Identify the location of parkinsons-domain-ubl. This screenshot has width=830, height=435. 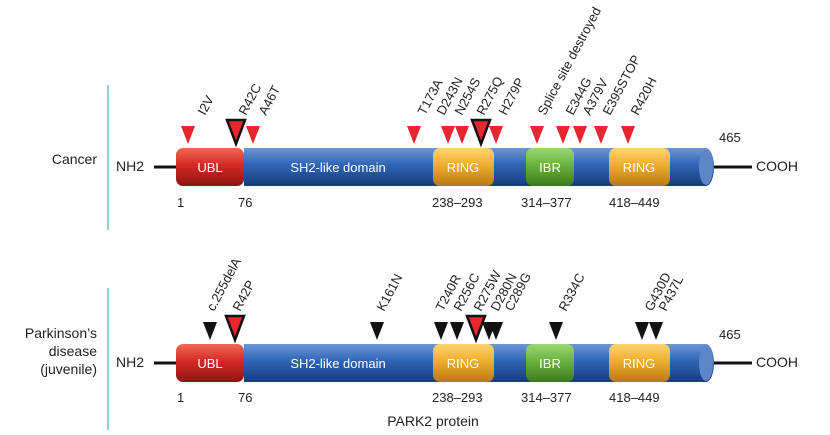
(210, 363).